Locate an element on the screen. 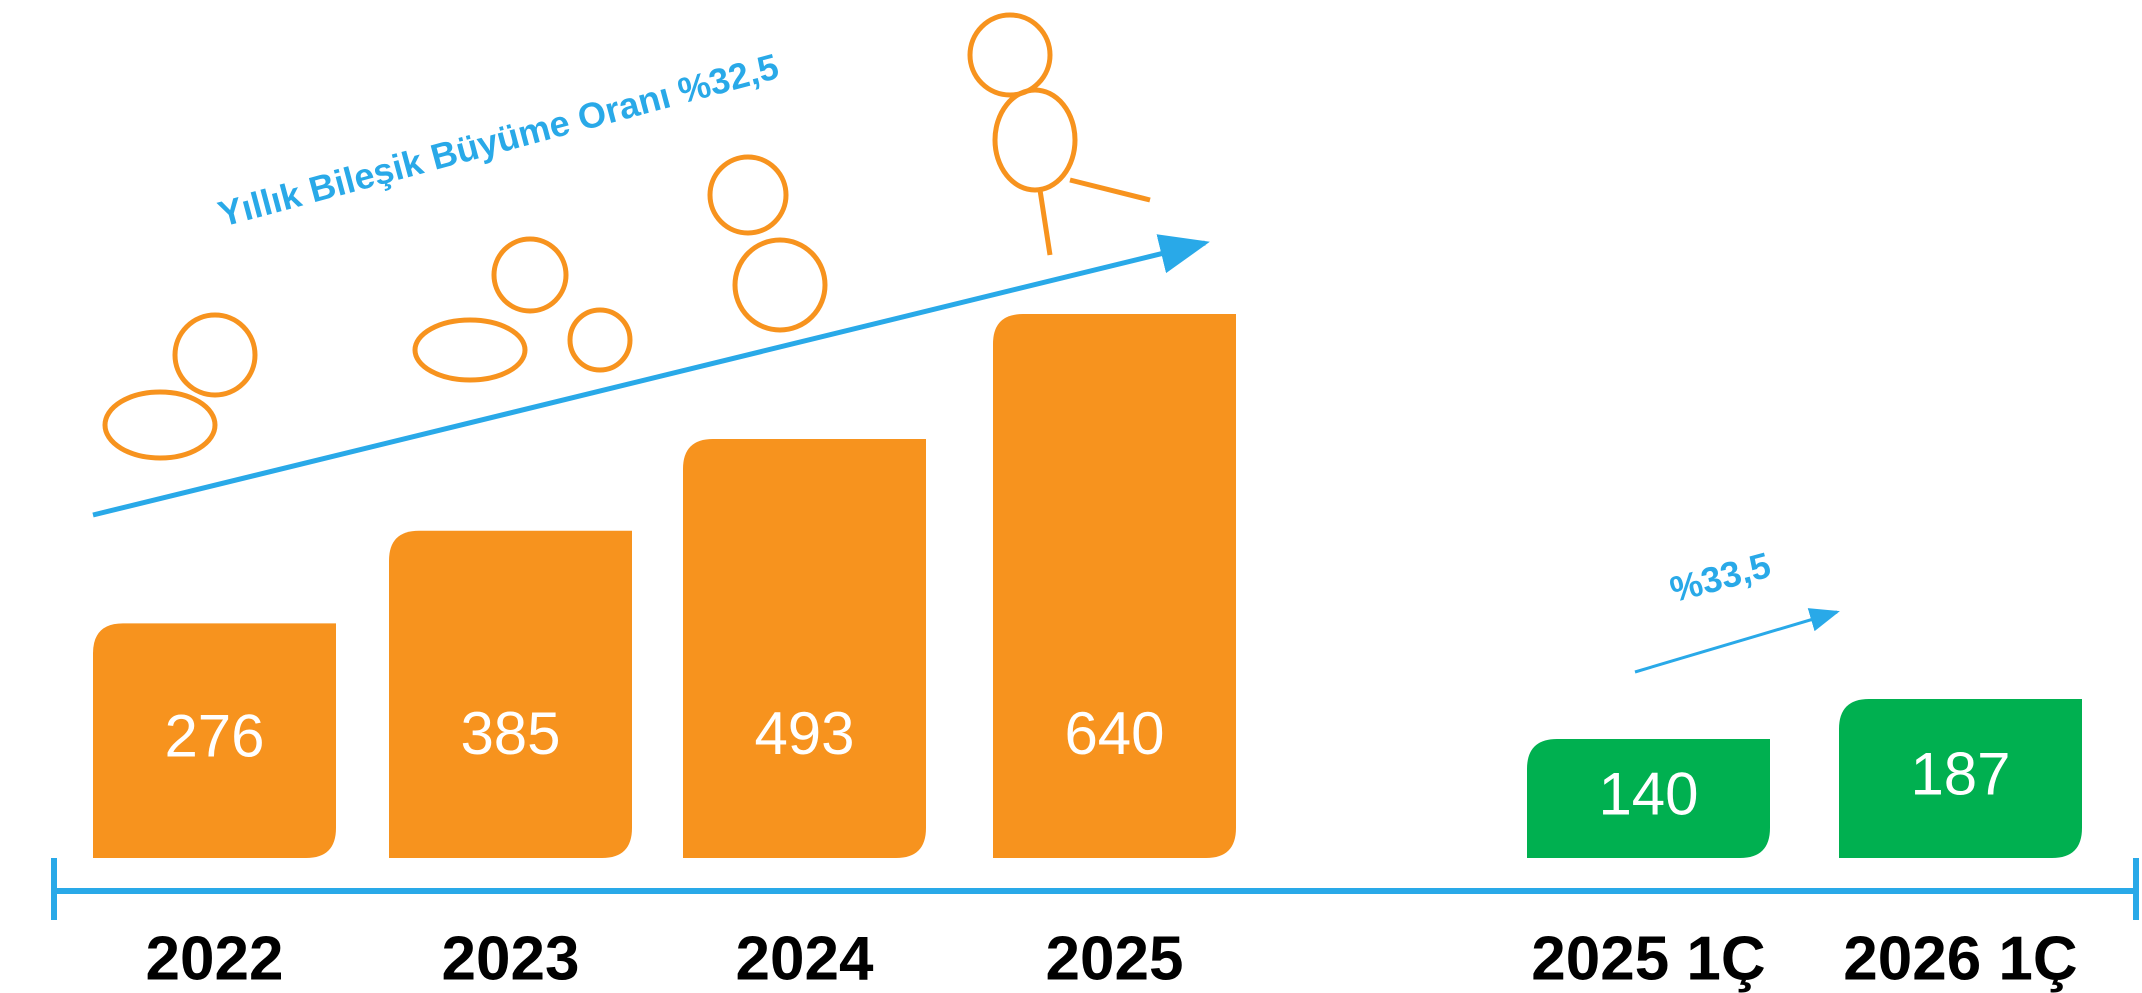 This screenshot has width=2142, height=993. value-label: 187 is located at coordinates (1960, 773).